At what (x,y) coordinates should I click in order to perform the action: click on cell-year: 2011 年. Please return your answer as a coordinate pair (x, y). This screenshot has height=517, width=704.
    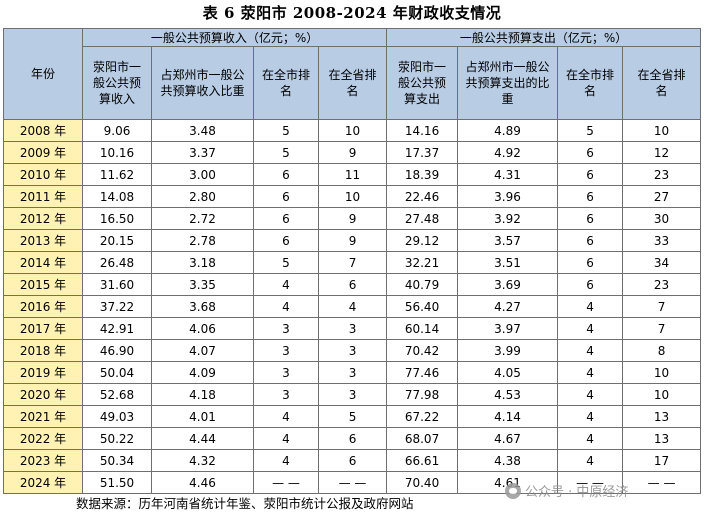
    Looking at the image, I should click on (43, 196).